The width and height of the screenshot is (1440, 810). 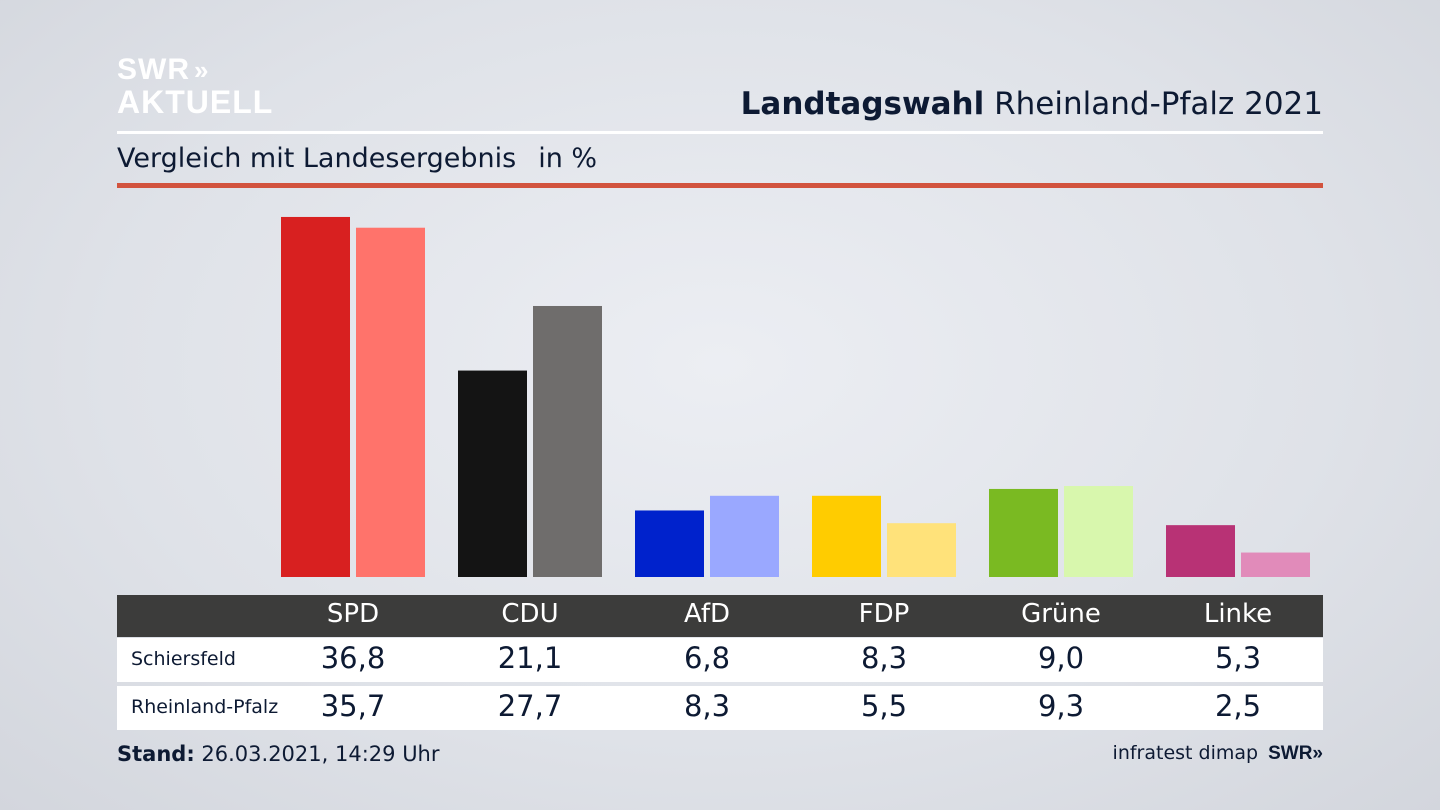 What do you see at coordinates (884, 706) in the screenshot?
I see `value-fdp-rheinland-pfalz: 5,5` at bounding box center [884, 706].